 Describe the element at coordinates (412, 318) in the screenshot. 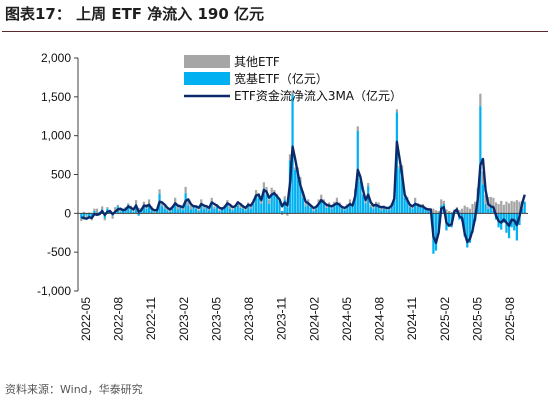

I see `x-tick-label: 2024-11` at that location.